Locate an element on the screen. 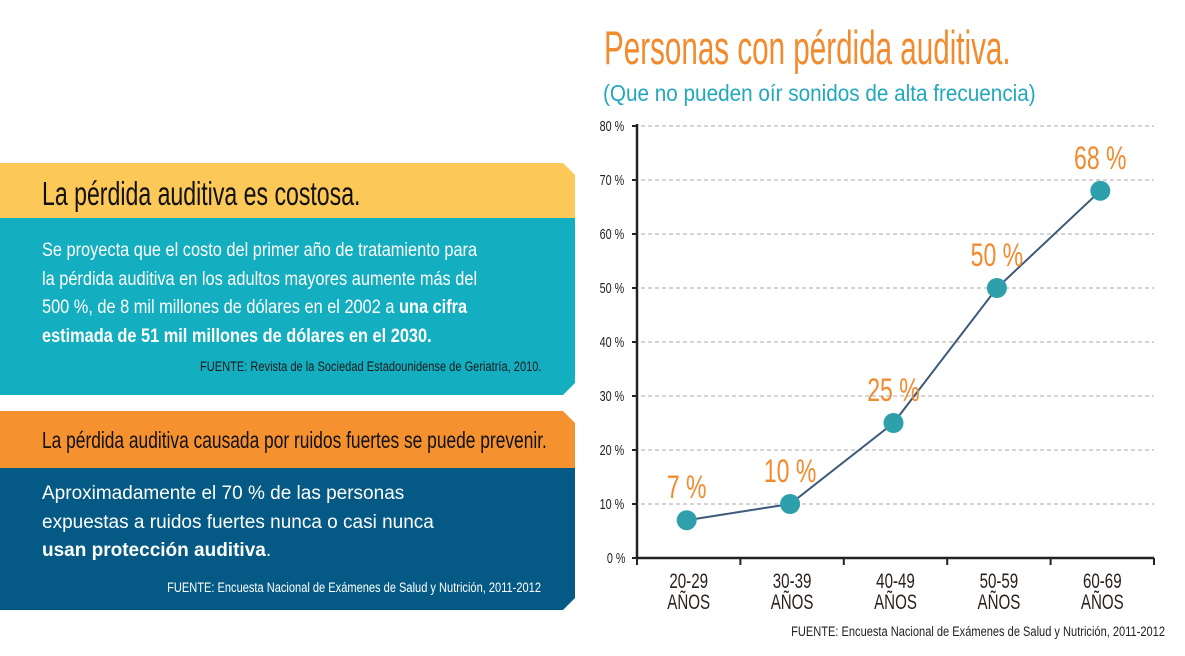 The height and width of the screenshot is (656, 1185). x-tick-label: 30-39 is located at coordinates (792, 580).